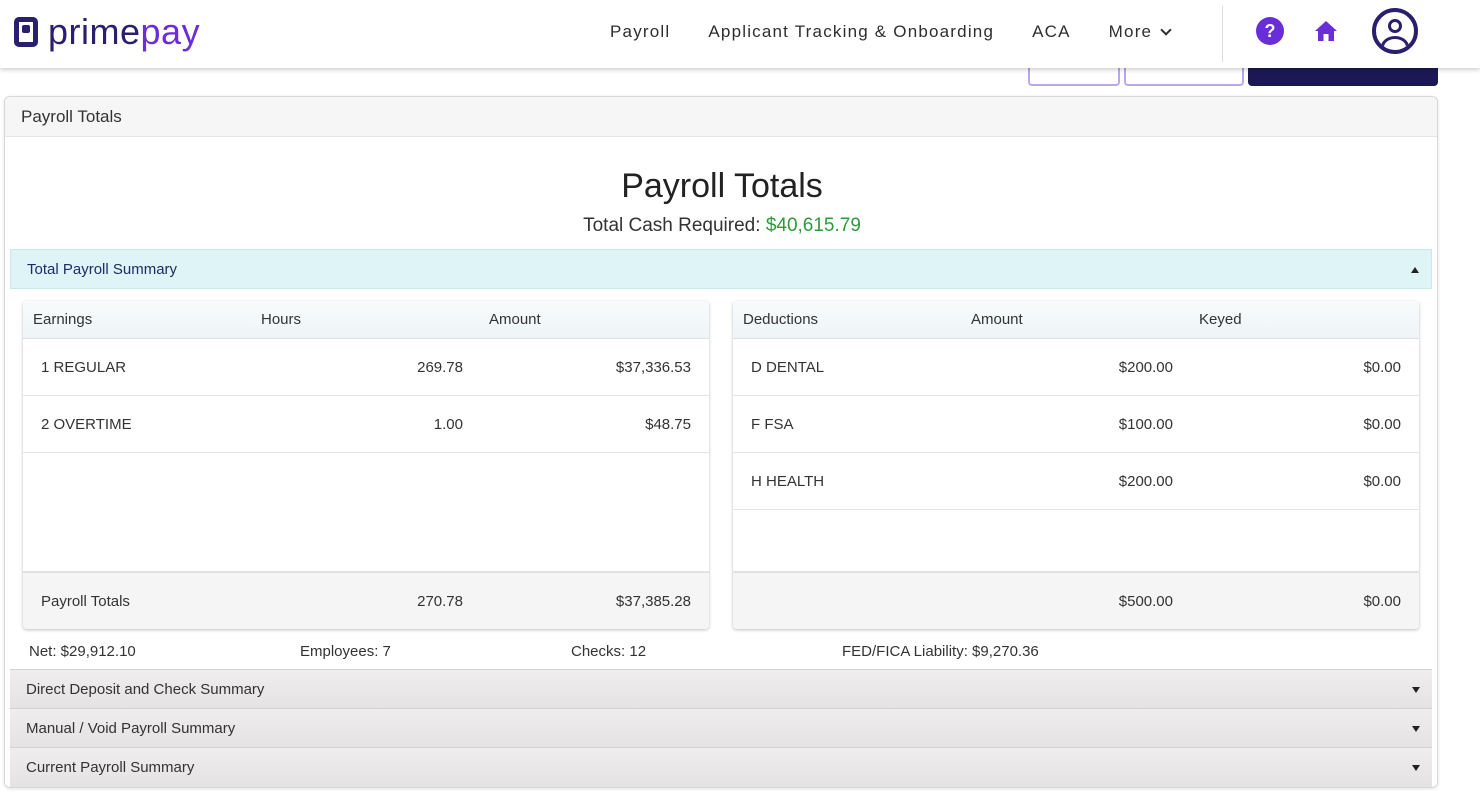 This screenshot has height=800, width=1480. I want to click on primepay-logo: primepay, so click(107, 32).